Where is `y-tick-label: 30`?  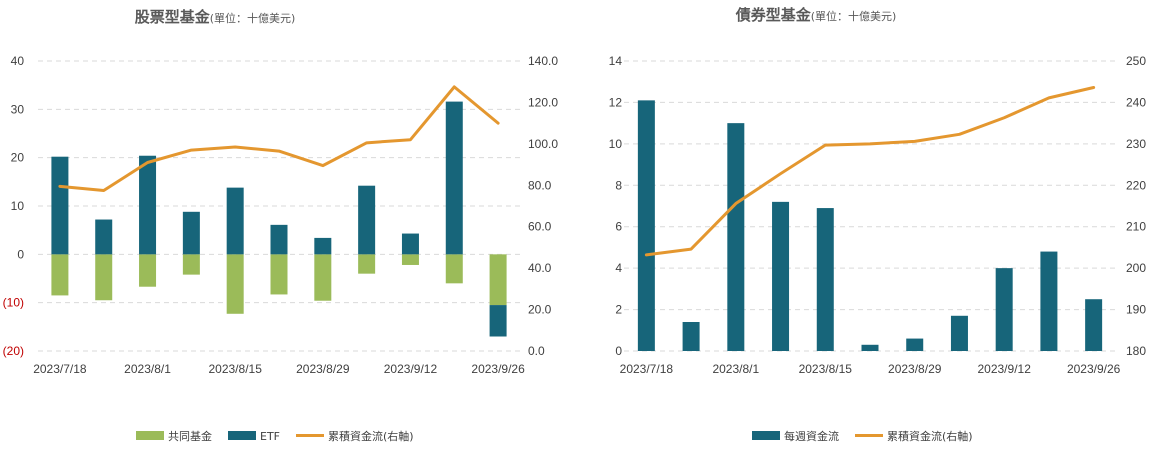
y-tick-label: 30 is located at coordinates (18, 109).